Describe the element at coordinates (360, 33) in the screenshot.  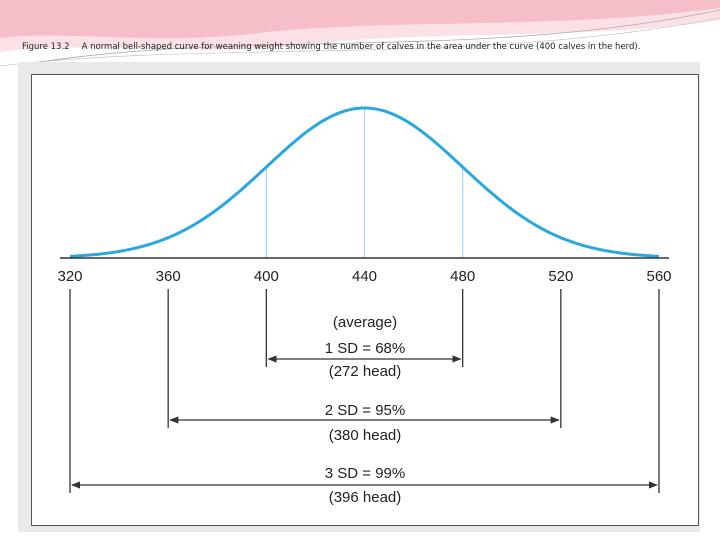
I see `header-decoration` at that location.